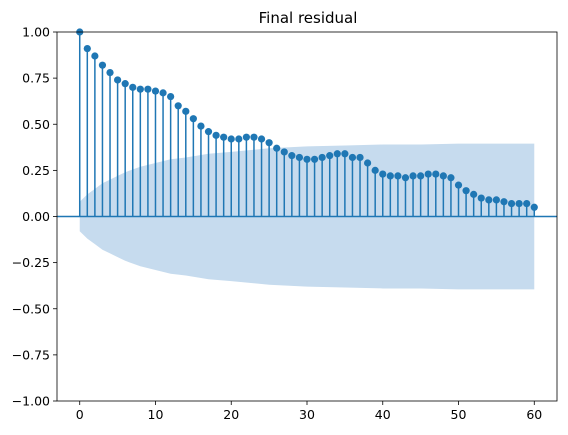  I want to click on chart-title: Final residual, so click(308, 18).